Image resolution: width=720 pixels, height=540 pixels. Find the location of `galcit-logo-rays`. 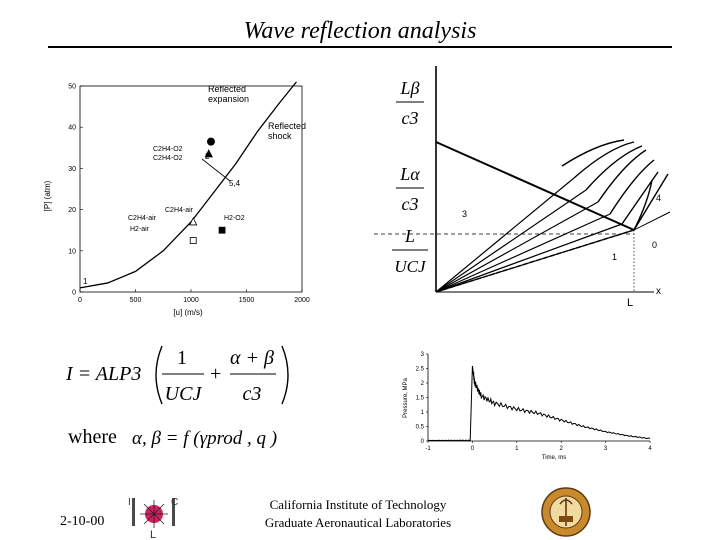

galcit-logo-rays is located at coordinates (154, 514).